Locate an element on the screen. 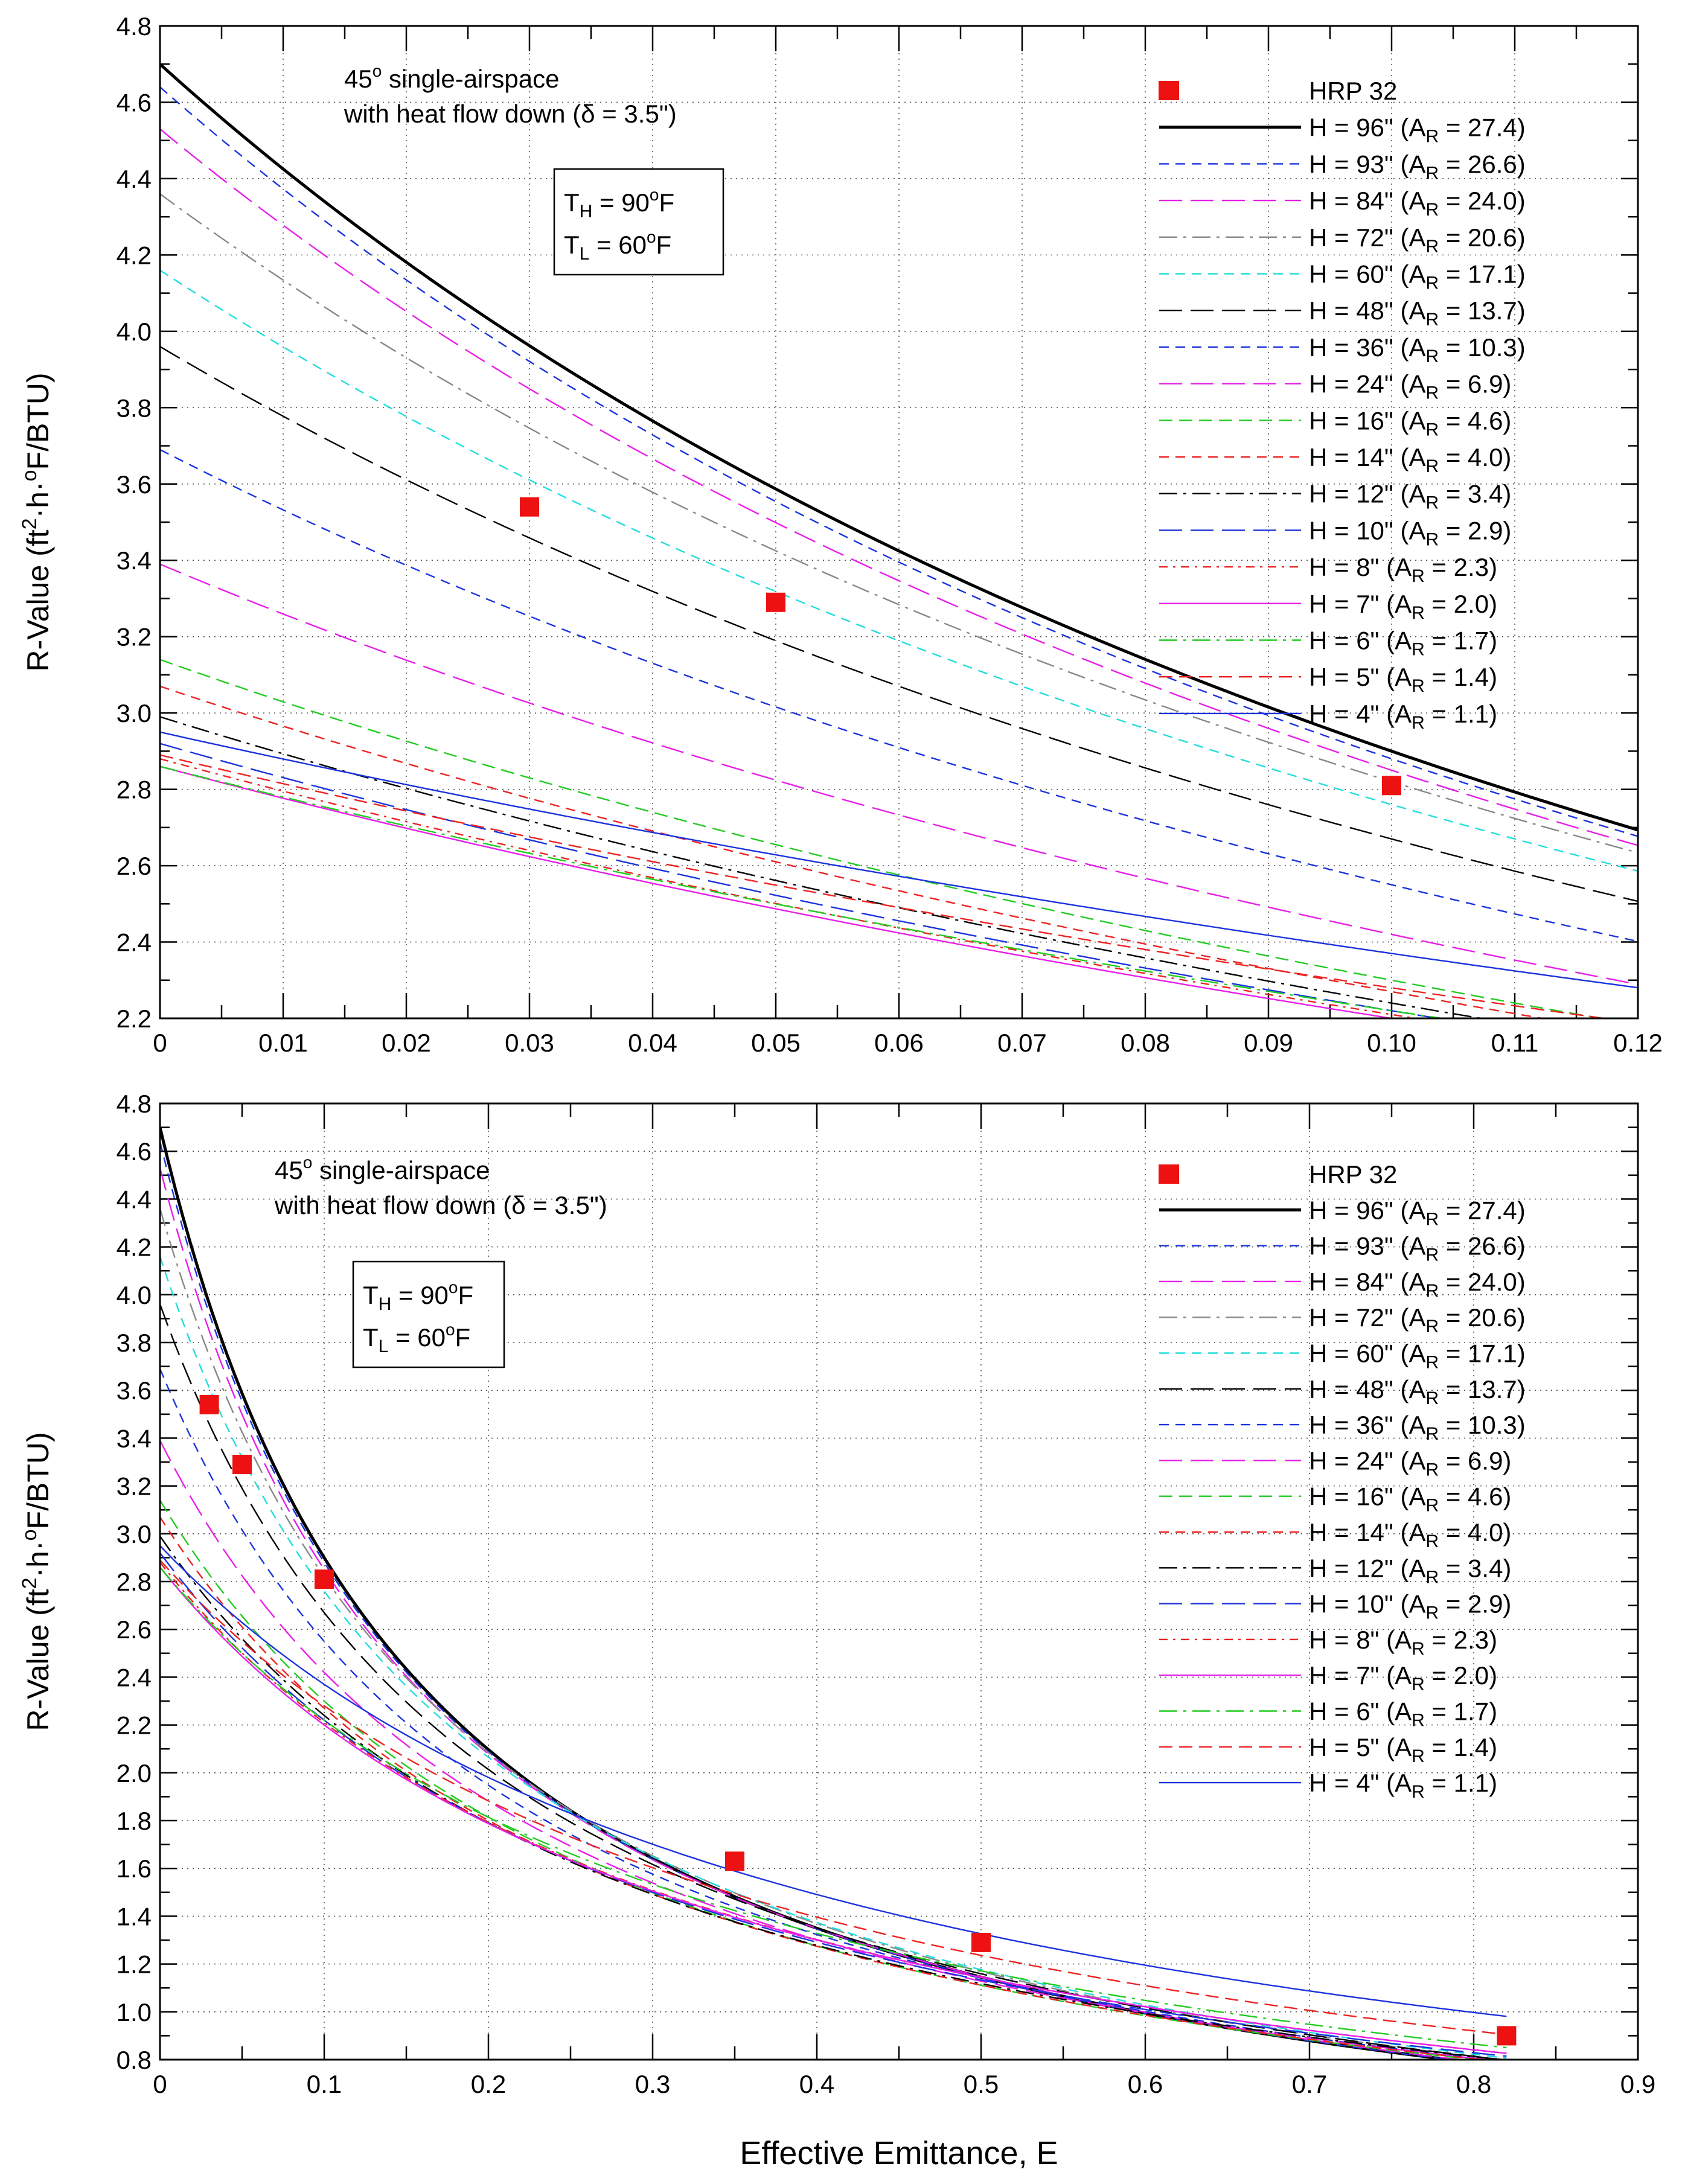  y-tick-label: 3.6 is located at coordinates (134, 485).